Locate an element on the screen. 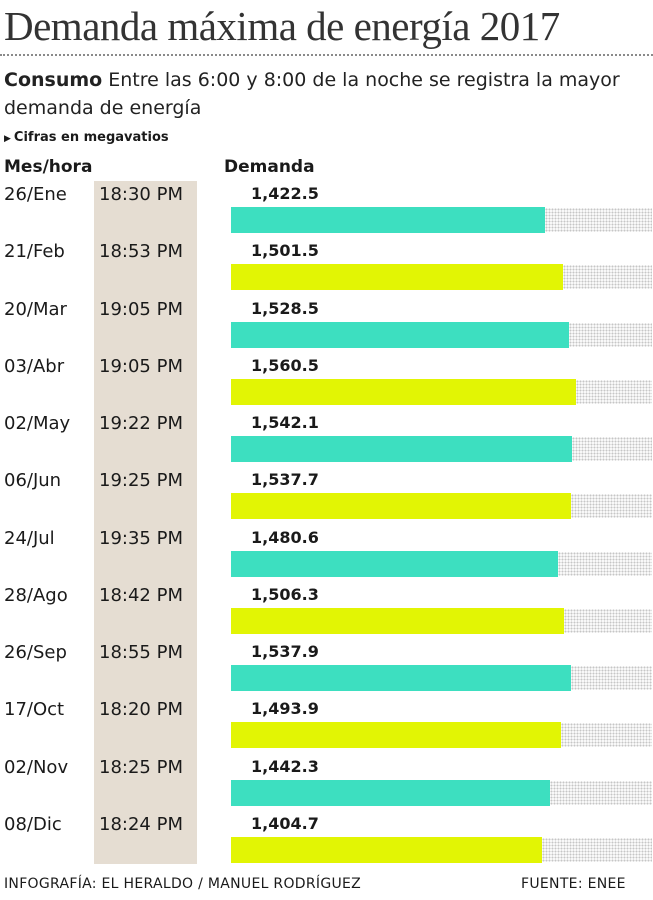  month-label: 17/Oct is located at coordinates (34, 710).